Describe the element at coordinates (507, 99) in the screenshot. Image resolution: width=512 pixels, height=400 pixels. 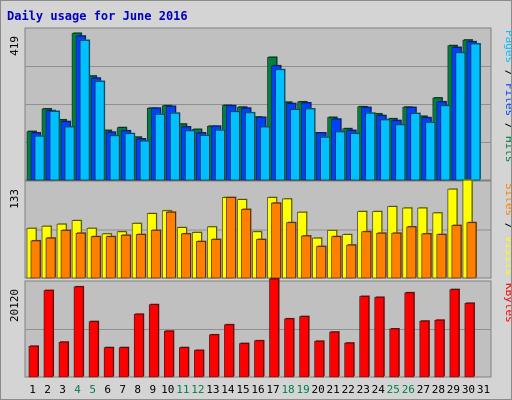
I see `legend-item-files: Files` at that location.